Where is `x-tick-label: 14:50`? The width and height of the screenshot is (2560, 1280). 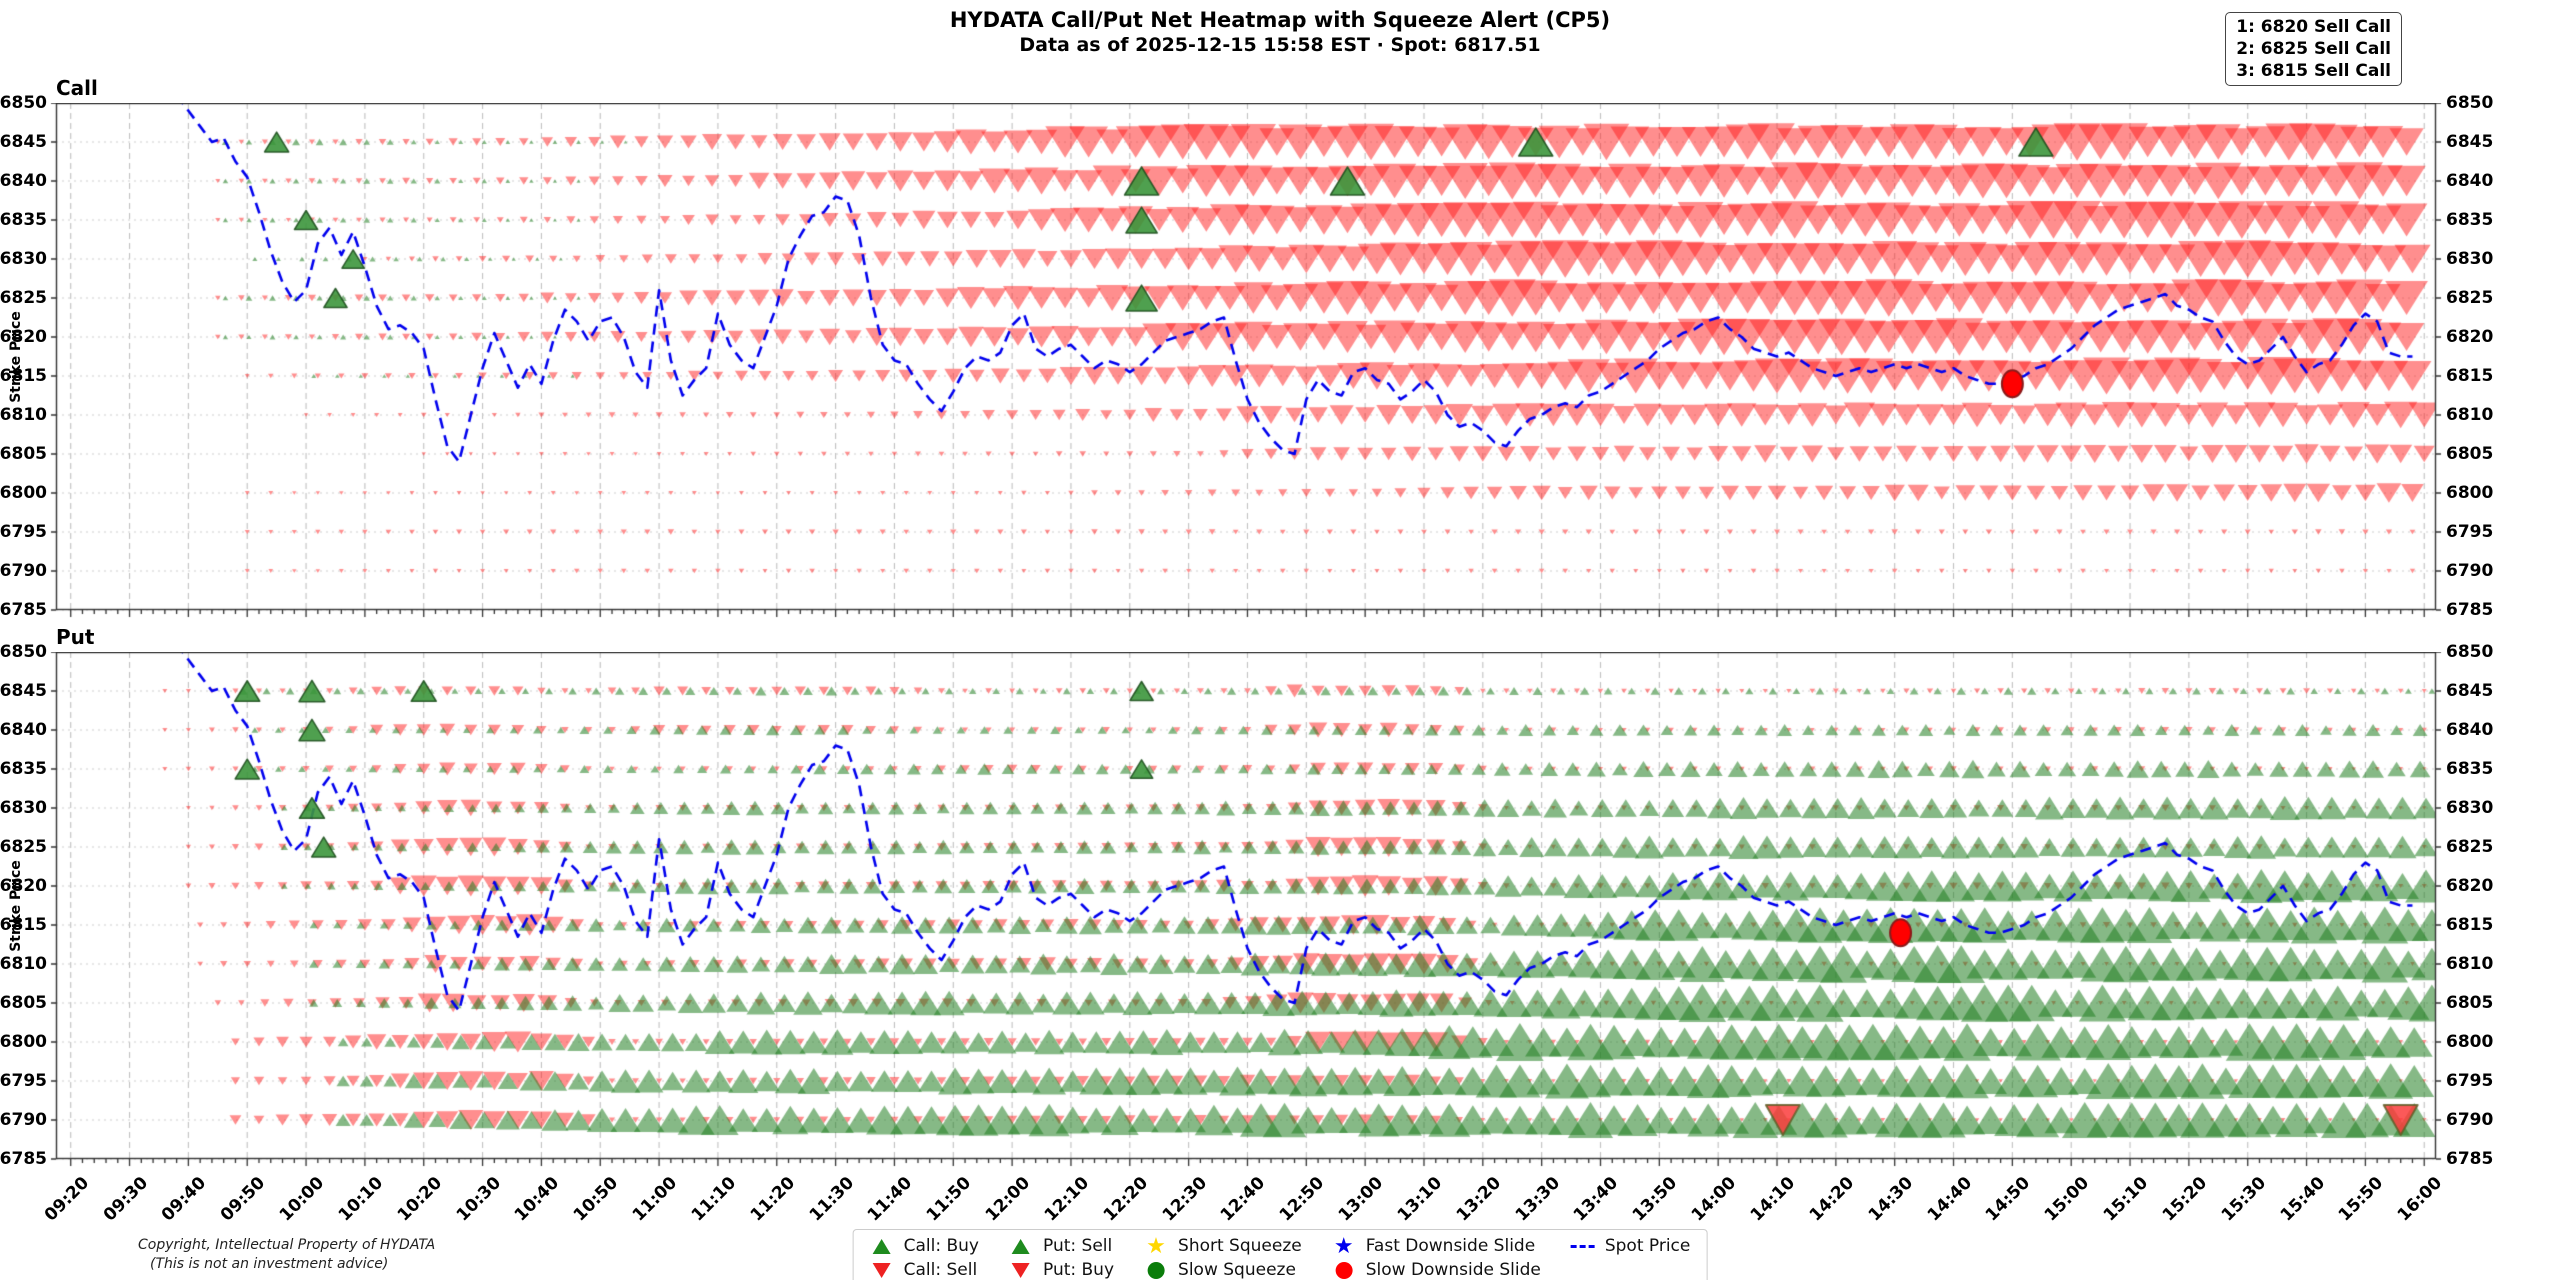
x-tick-label: 14:50 is located at coordinates (2008, 1199).